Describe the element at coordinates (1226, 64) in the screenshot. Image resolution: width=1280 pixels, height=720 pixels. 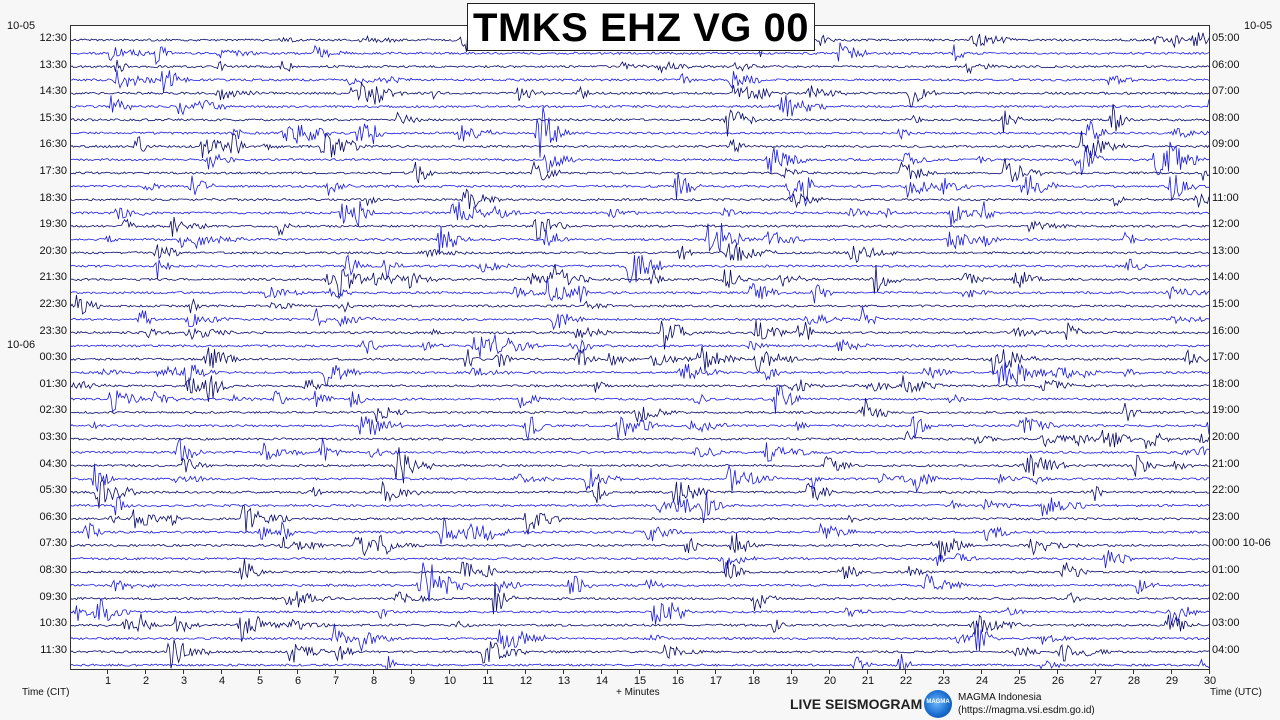
I see `right-time-label: 06:00` at that location.